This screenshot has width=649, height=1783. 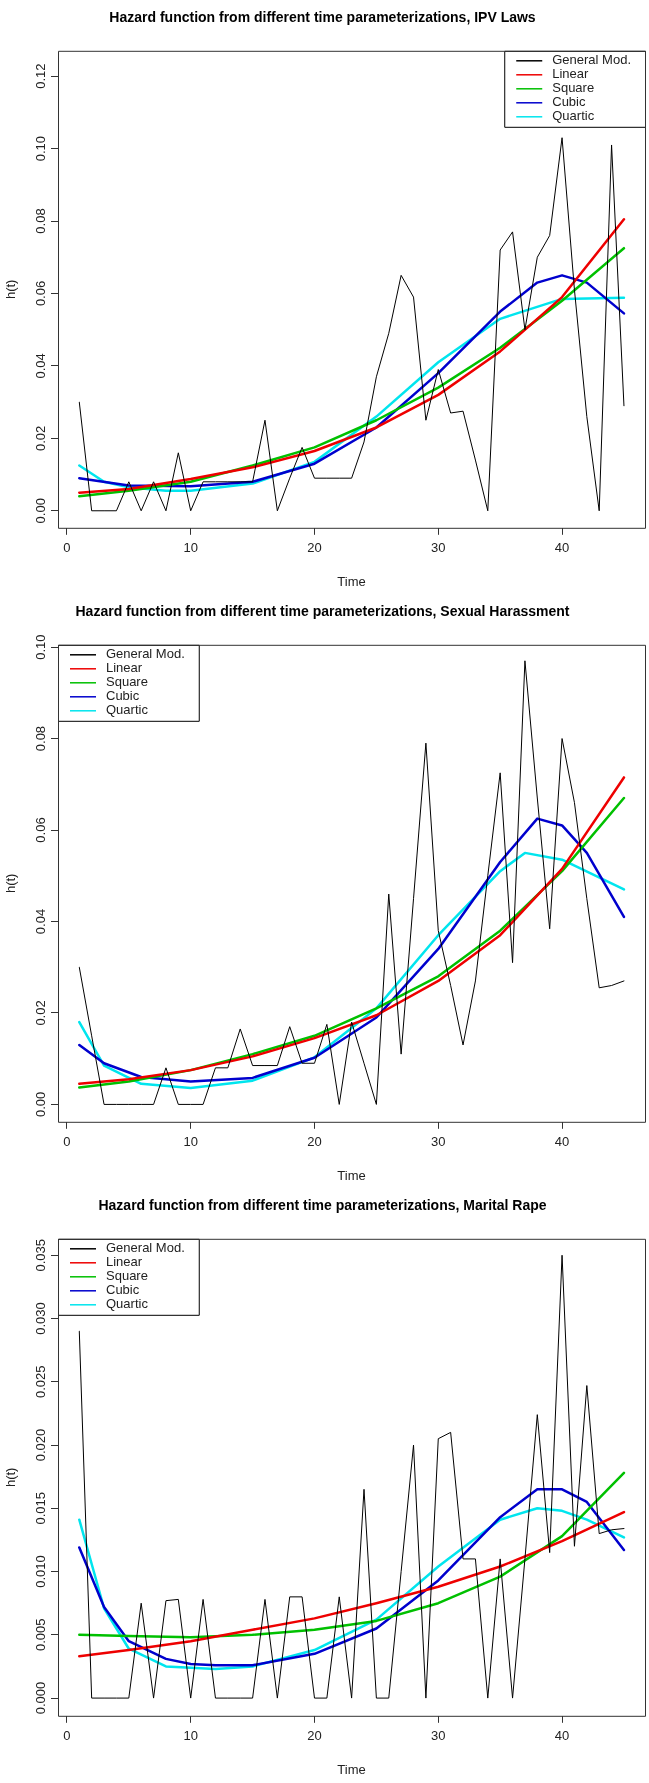 I want to click on y-tick-label: 0.000, so click(x=41, y=1698).